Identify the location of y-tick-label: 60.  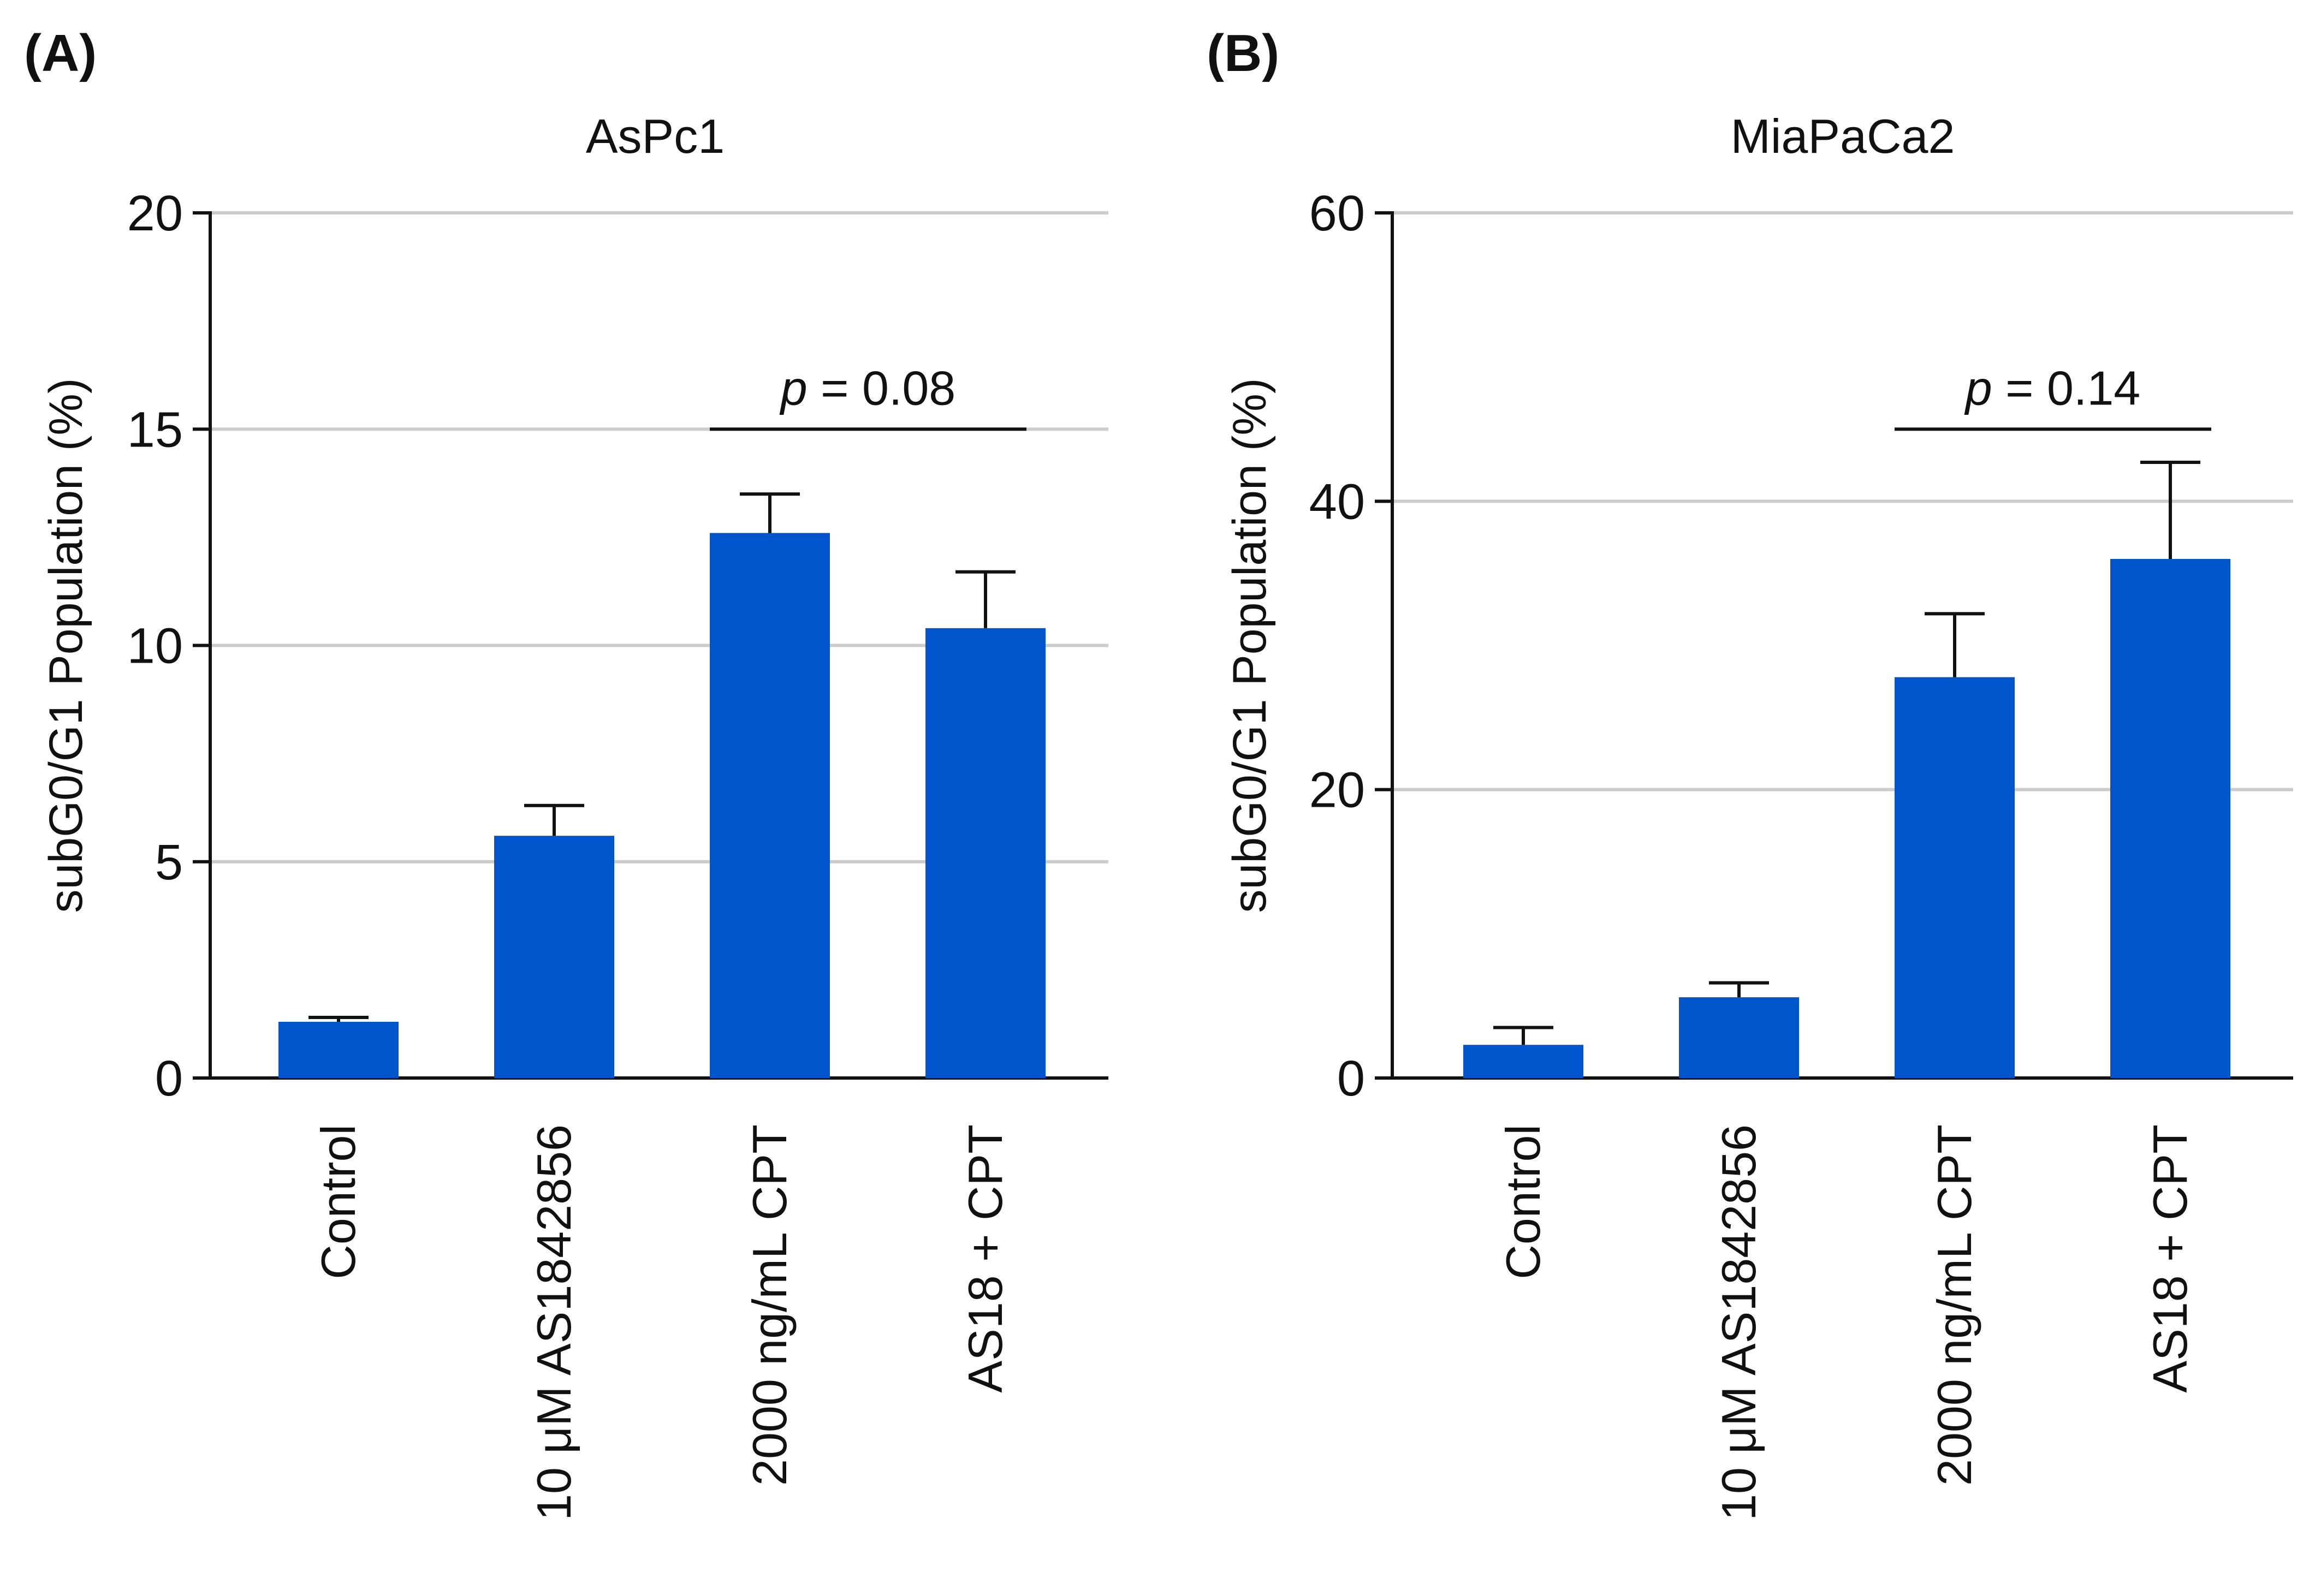
(1337, 213).